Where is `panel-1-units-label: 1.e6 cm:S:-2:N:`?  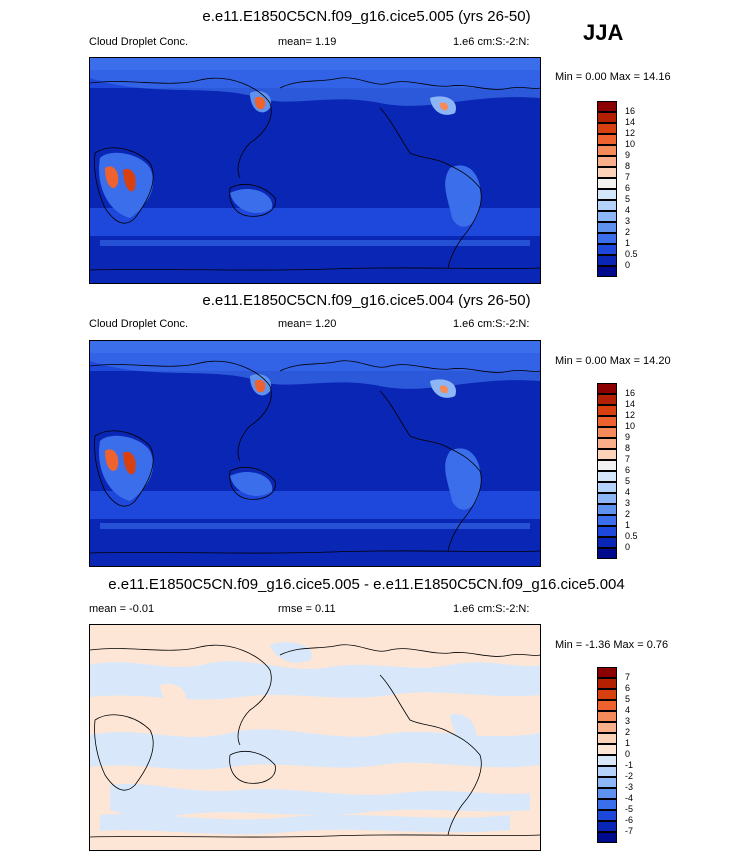 panel-1-units-label: 1.e6 cm:S:-2:N: is located at coordinates (491, 42).